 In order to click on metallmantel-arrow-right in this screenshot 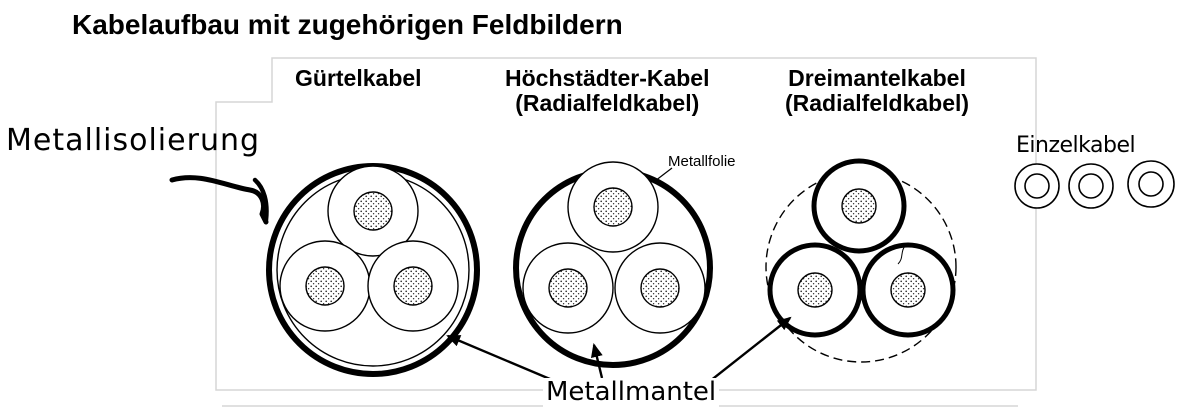, I will do `click(748, 351)`.